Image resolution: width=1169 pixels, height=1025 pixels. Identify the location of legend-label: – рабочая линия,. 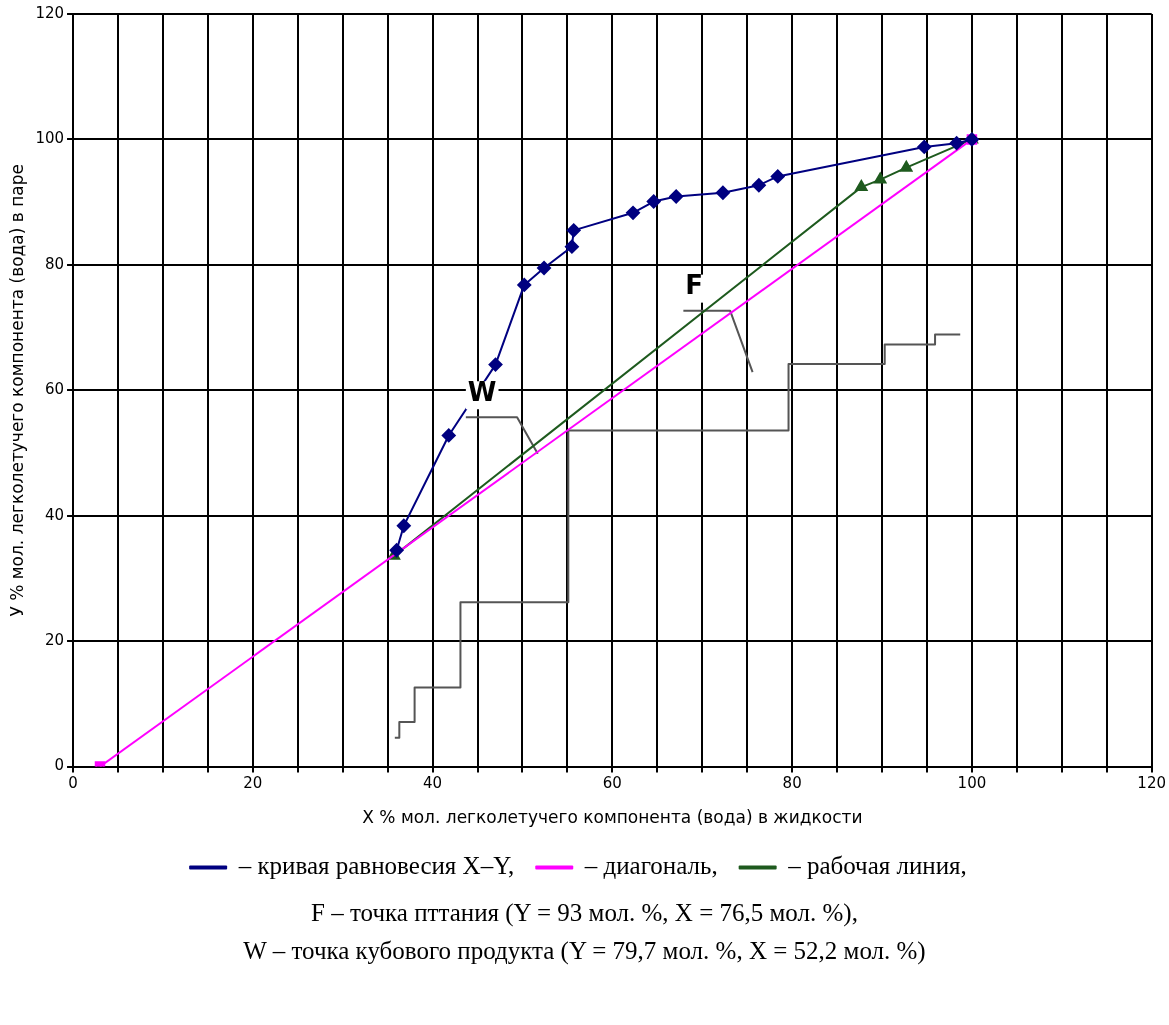
(877, 866).